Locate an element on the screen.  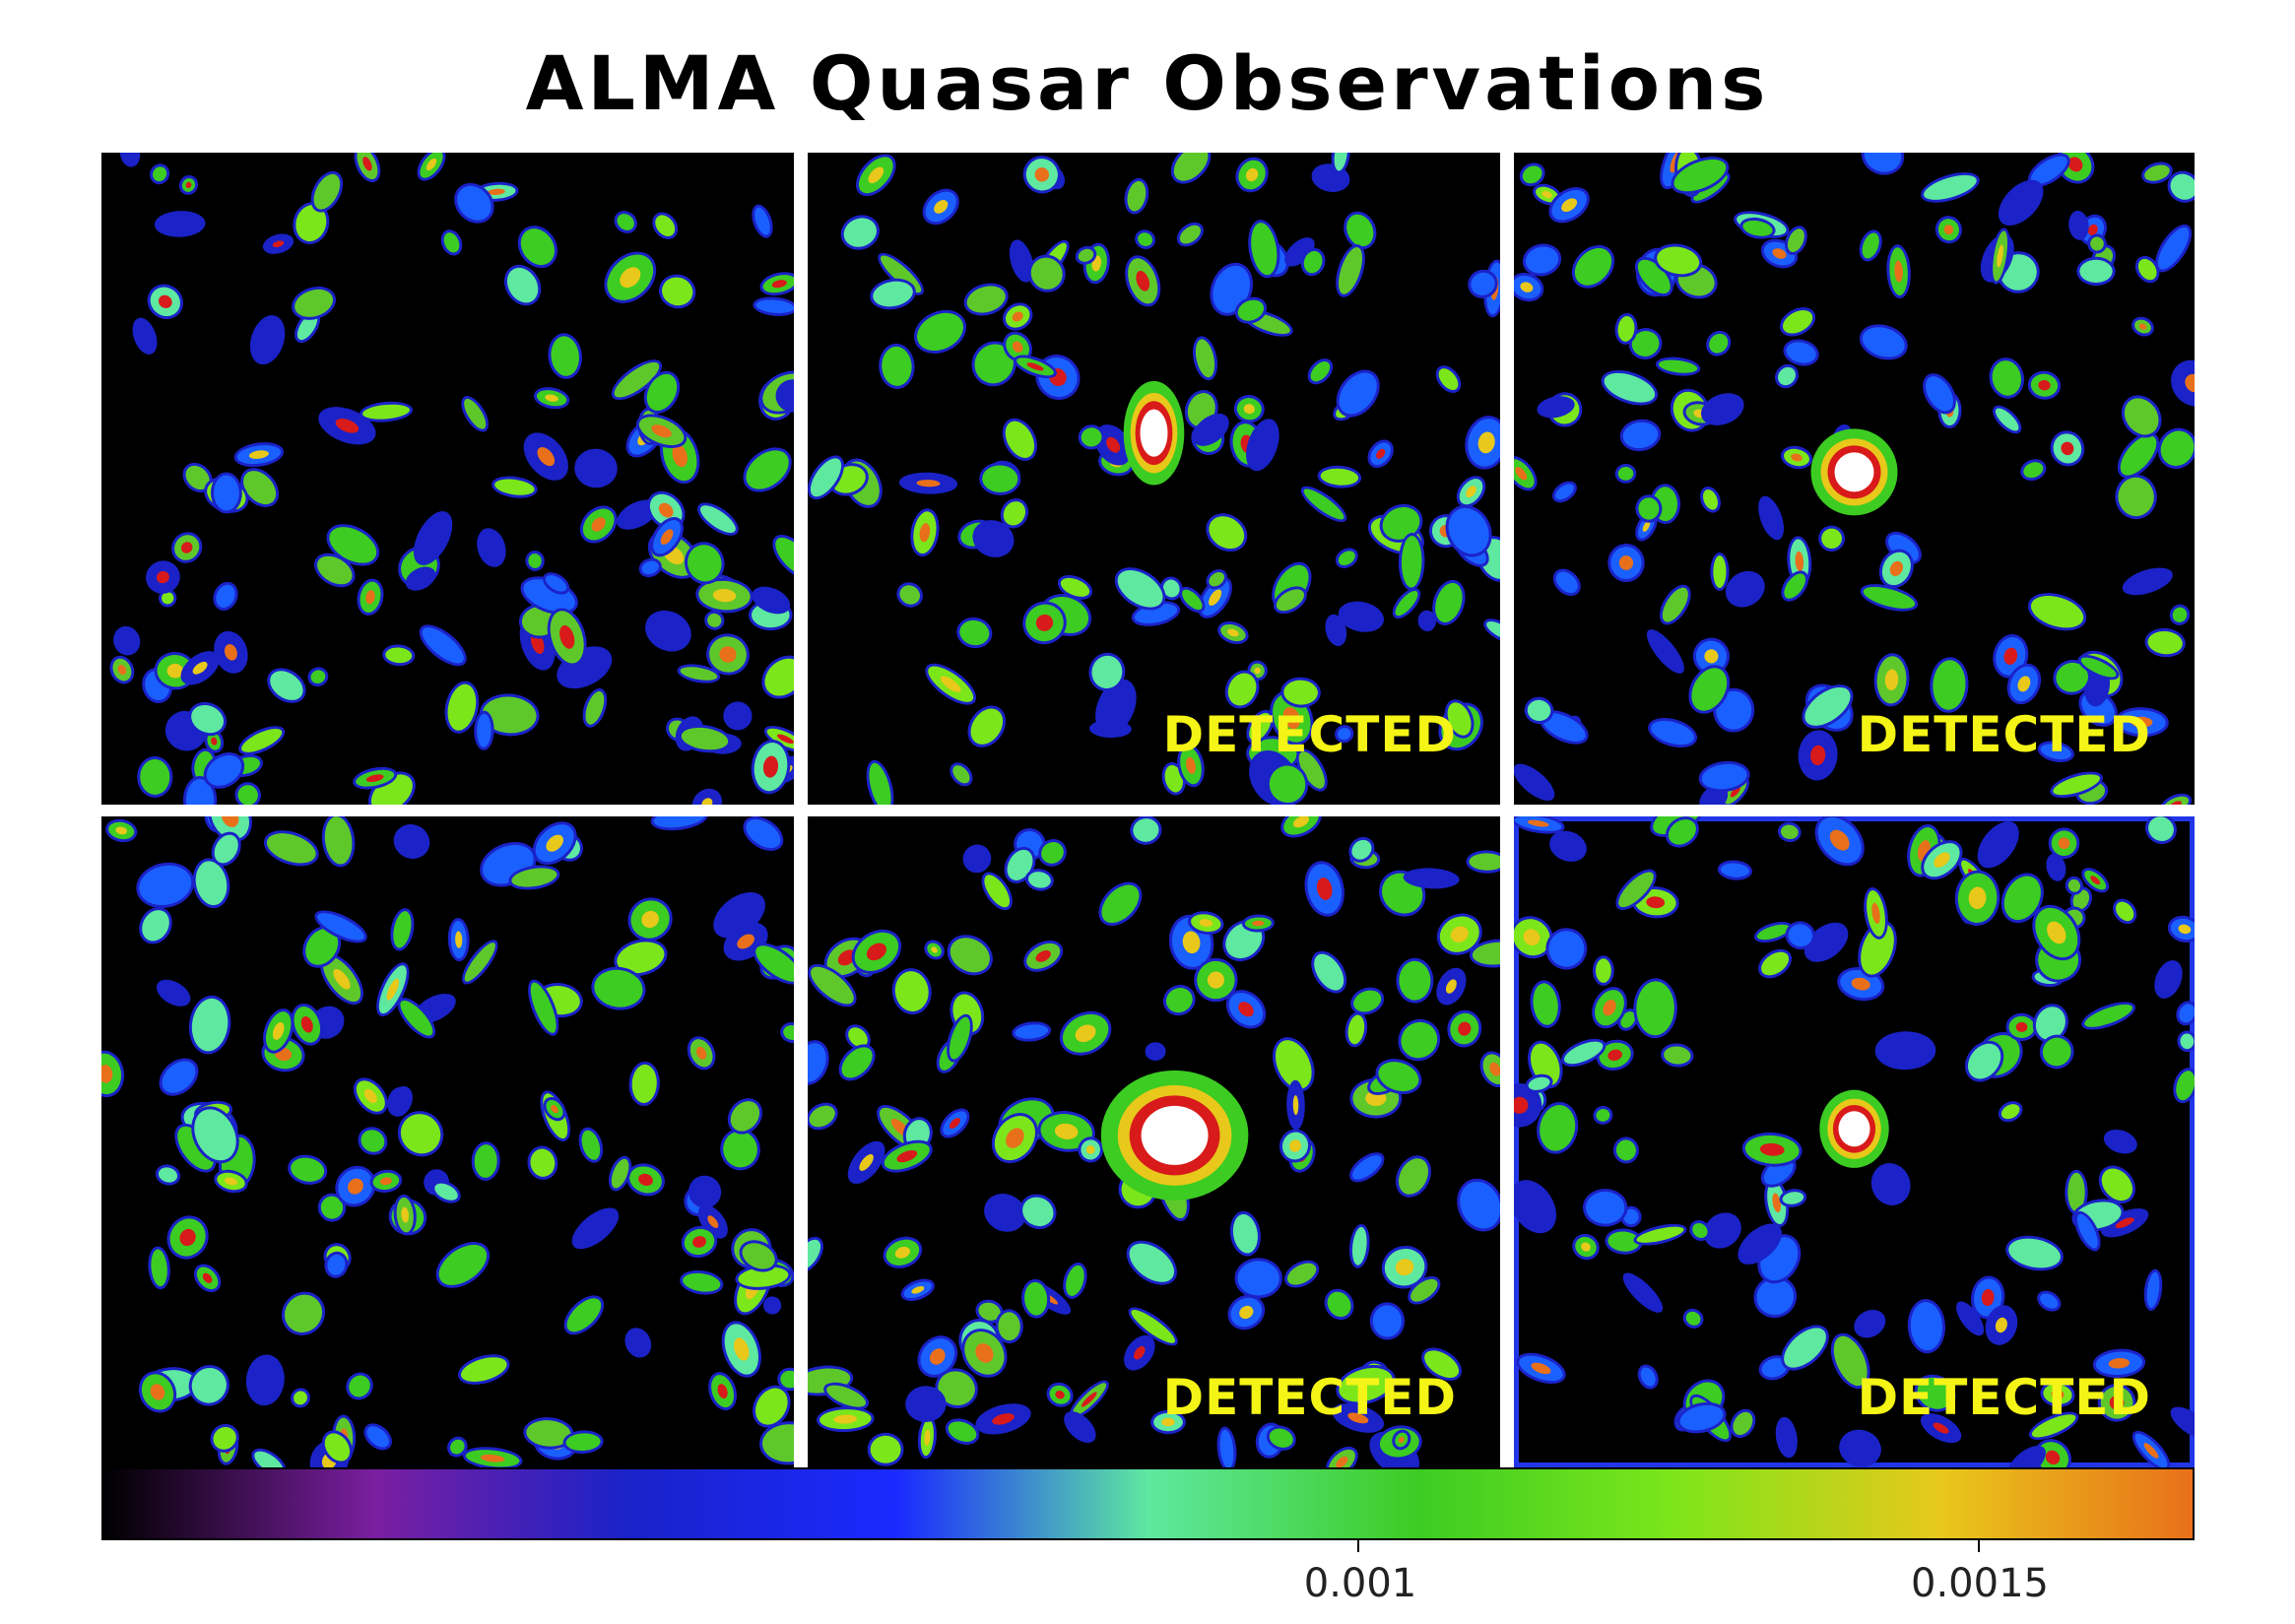
quasar-panel-6: DETECTED is located at coordinates (1855, 1142).